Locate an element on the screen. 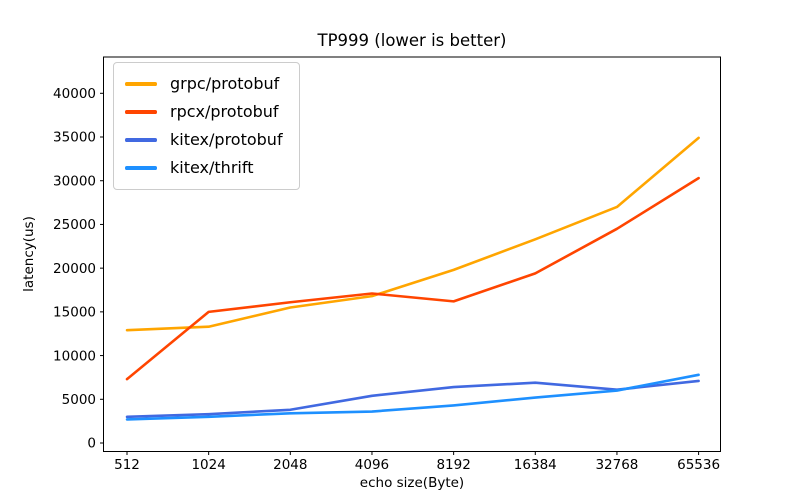 Image resolution: width=800 pixels, height=500 pixels. y-tick-label: 30000 is located at coordinates (74, 181).